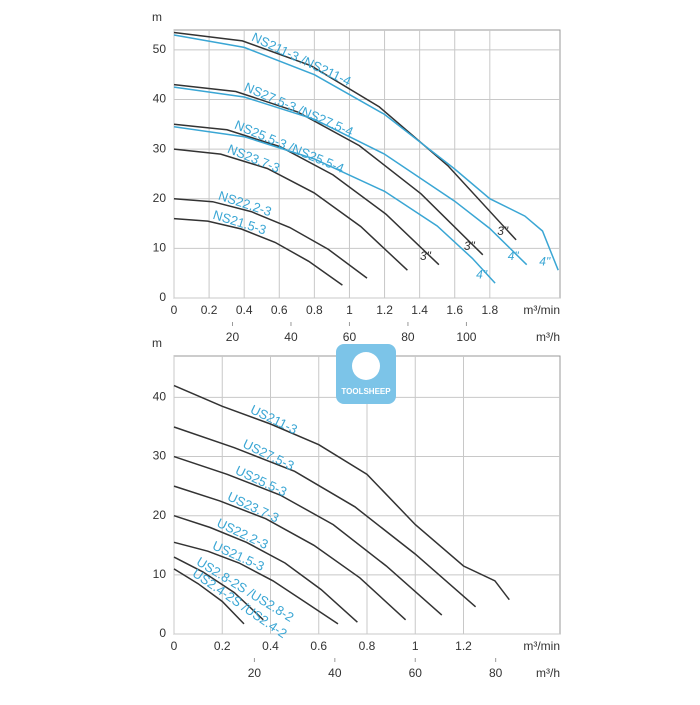 This screenshot has height=705, width=700. I want to click on y-tick-label: 50, so click(160, 49).